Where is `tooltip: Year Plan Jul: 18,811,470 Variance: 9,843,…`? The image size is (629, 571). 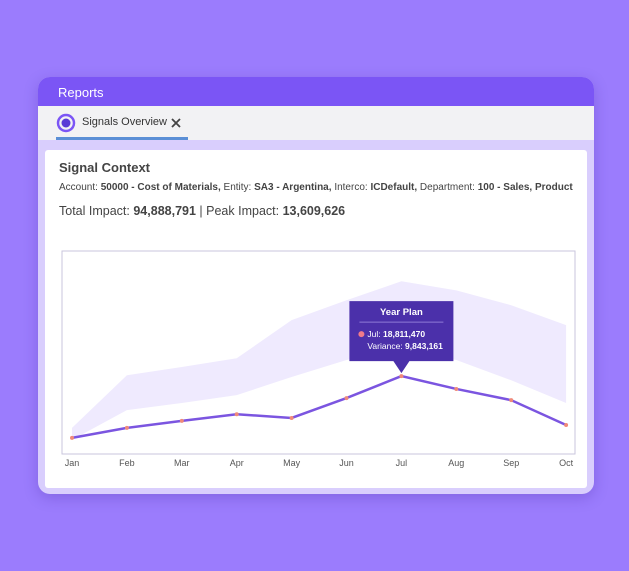
tooltip: Year Plan Jul: 18,811,470 Variance: 9,843,… is located at coordinates (401, 337).